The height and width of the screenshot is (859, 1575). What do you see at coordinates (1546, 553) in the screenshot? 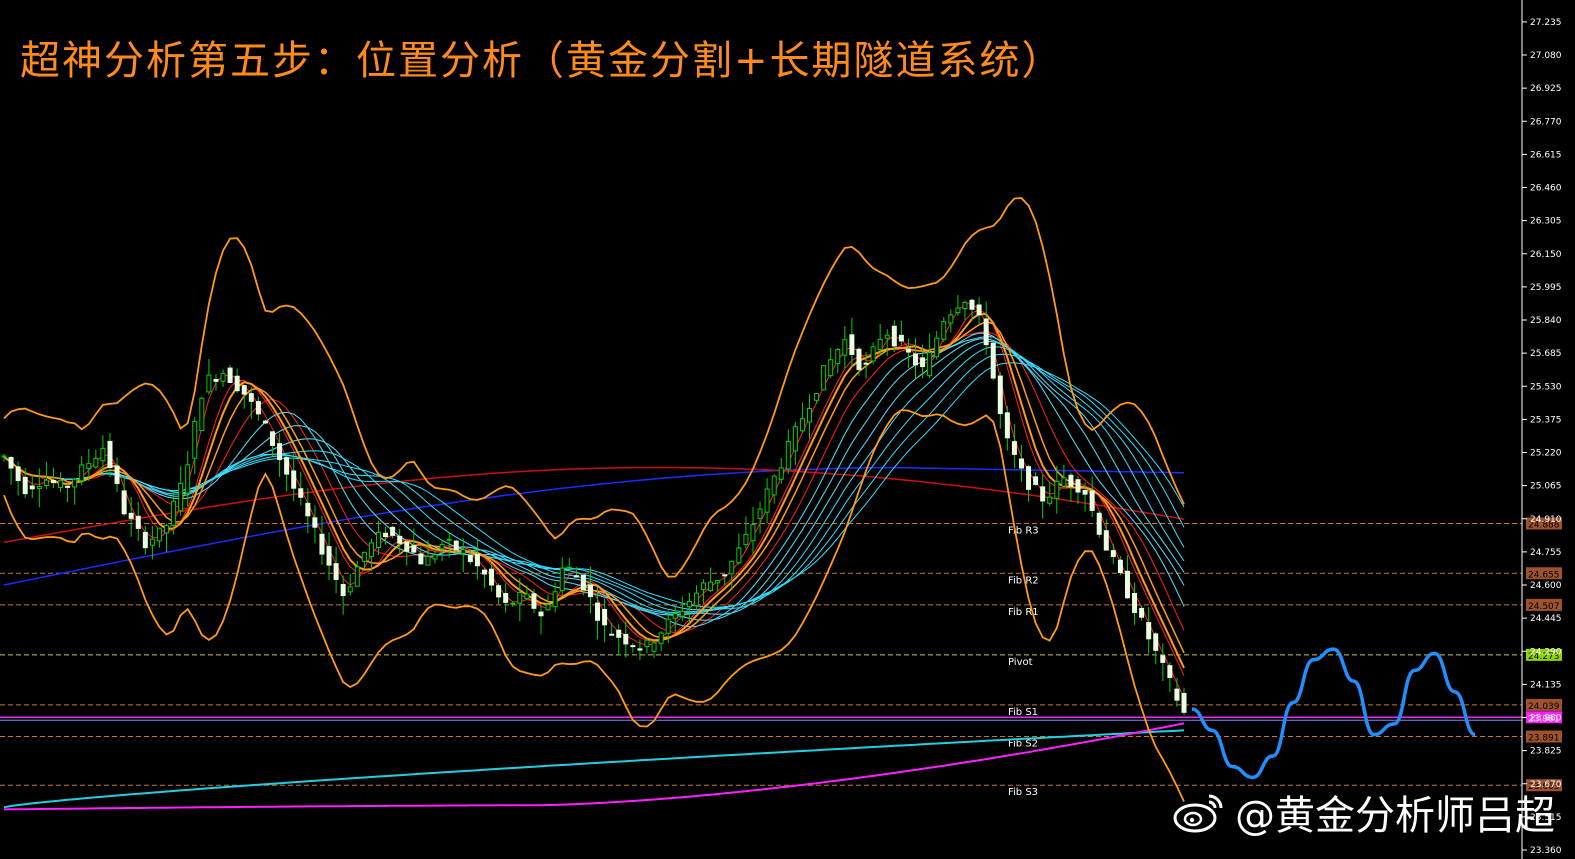
I see `y-tick-label: 24.755` at bounding box center [1546, 553].